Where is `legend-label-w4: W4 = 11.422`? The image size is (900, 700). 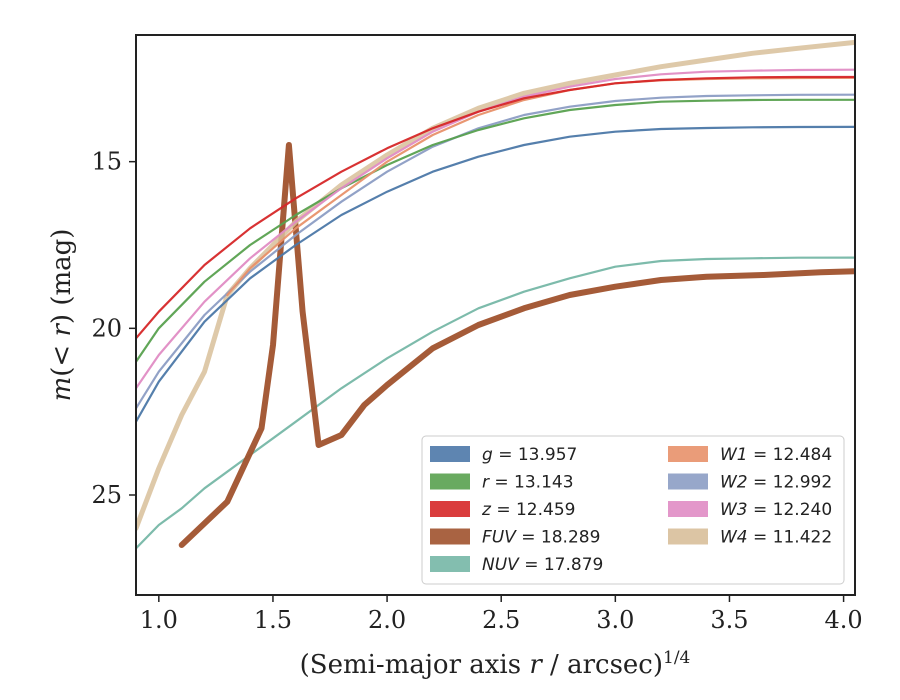 legend-label-w4: W4 = 11.422 is located at coordinates (776, 538).